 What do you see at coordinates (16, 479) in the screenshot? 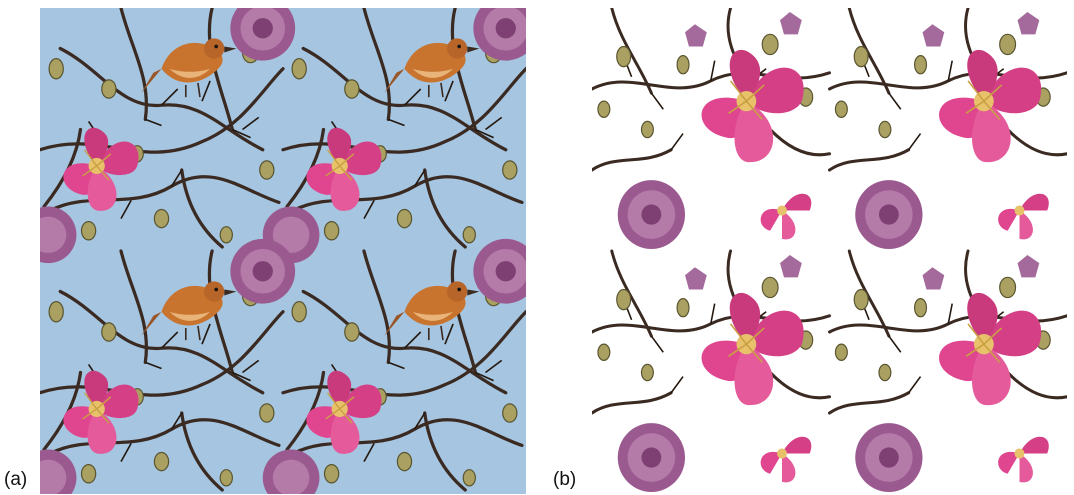
I see `panel-a-label: (a)` at bounding box center [16, 479].